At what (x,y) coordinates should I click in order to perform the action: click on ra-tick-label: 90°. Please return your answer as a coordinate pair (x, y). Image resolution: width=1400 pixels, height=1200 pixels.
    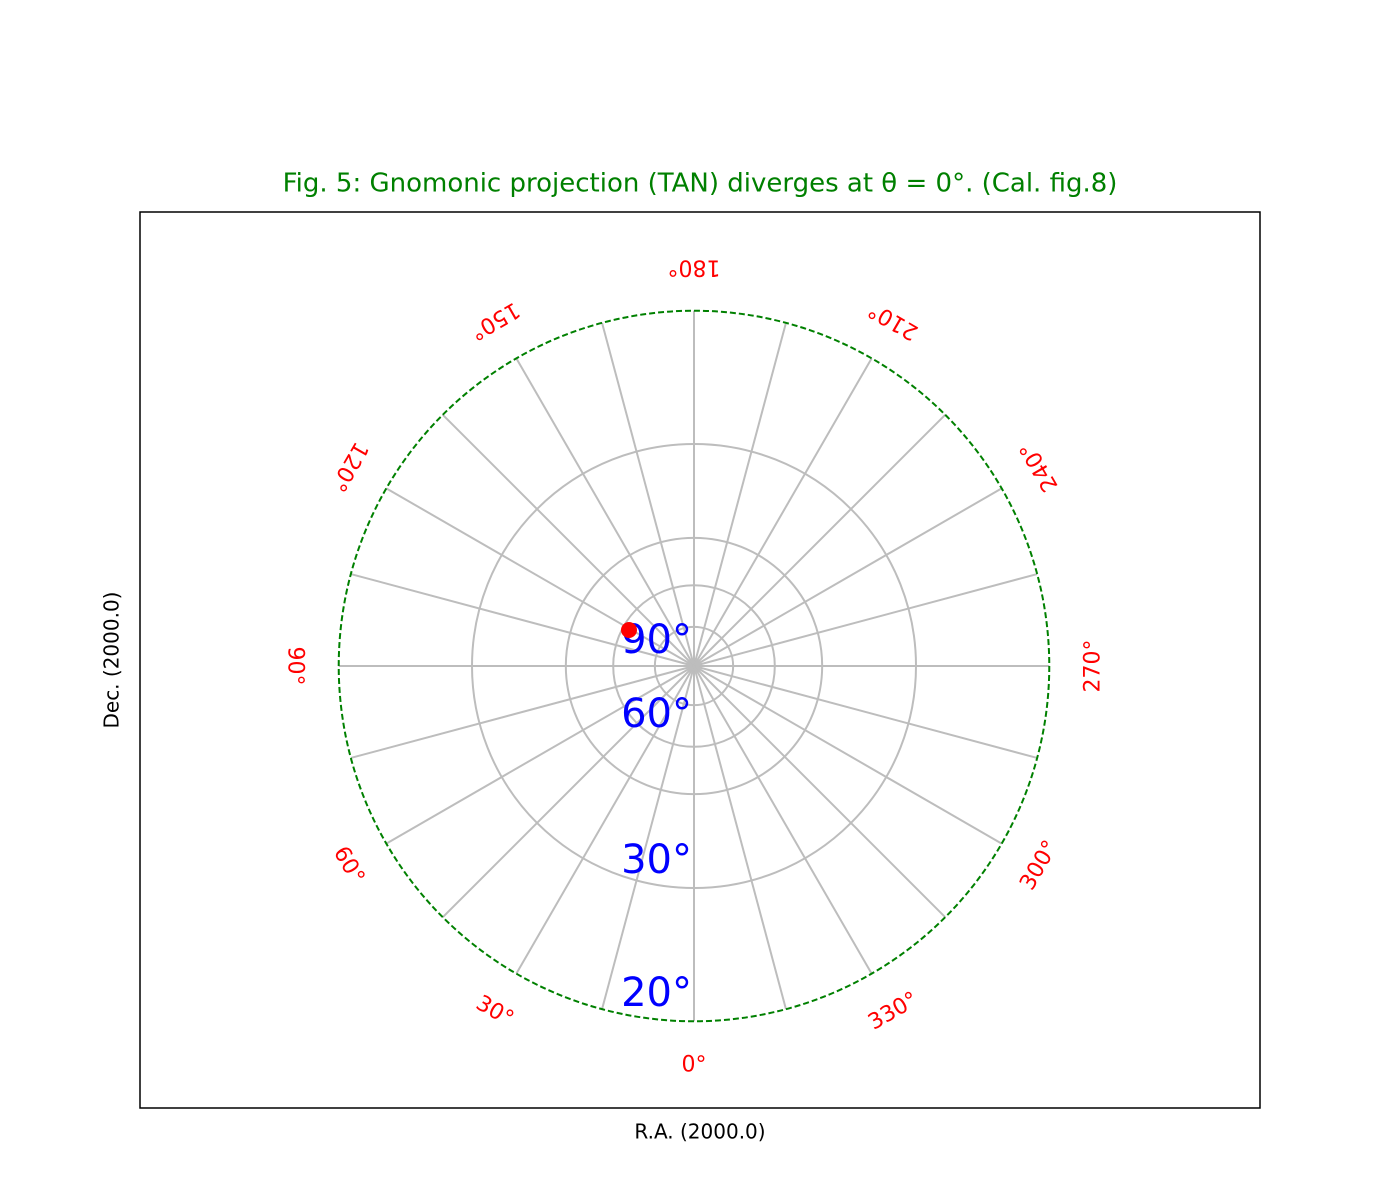
    Looking at the image, I should click on (295, 666).